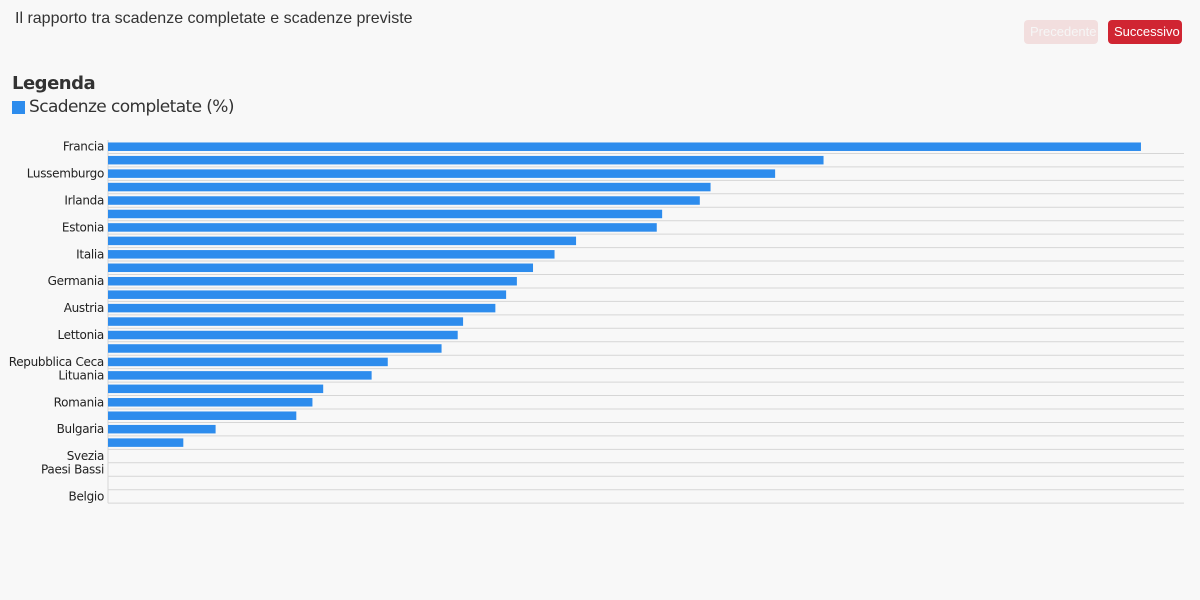  Describe the element at coordinates (131, 107) in the screenshot. I see `legend-label: Scadenze completate (%)` at that location.